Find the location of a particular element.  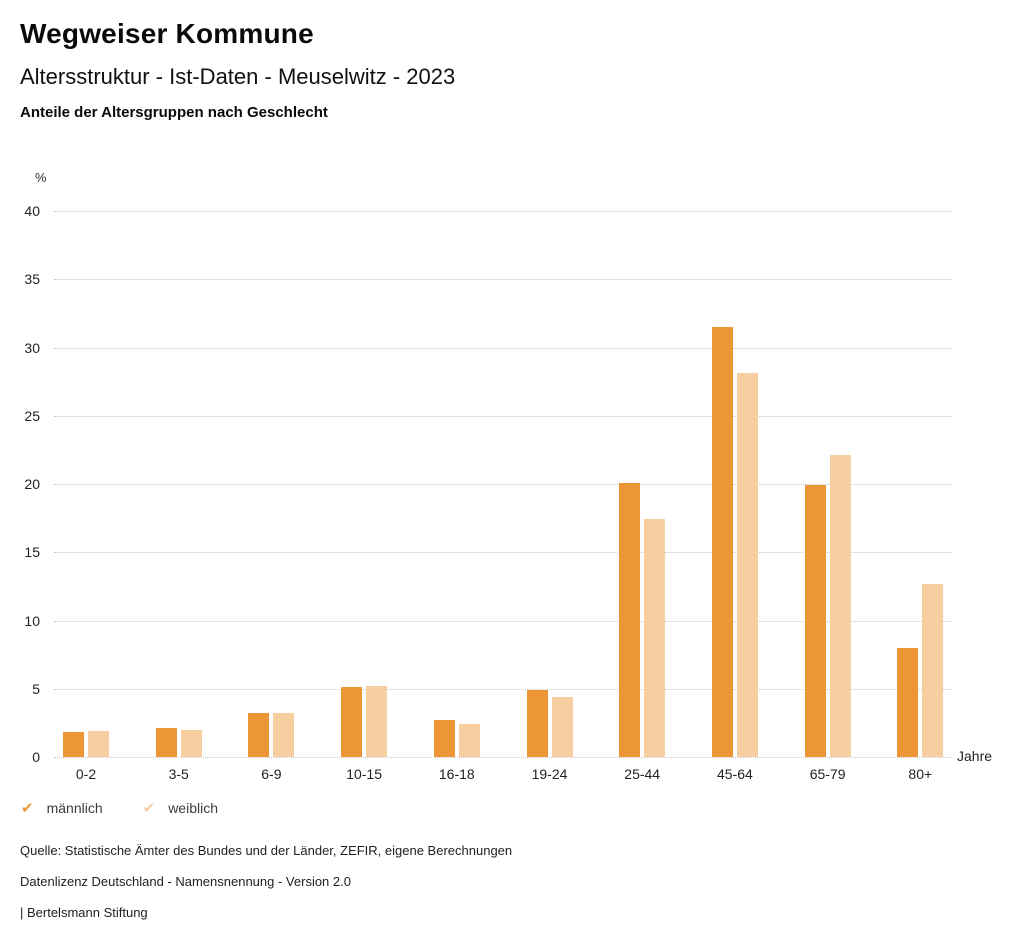

attribution-note: | Bertelsmann Stiftung is located at coordinates (84, 912).